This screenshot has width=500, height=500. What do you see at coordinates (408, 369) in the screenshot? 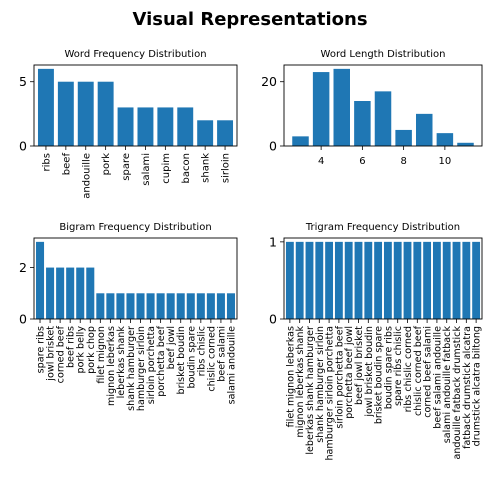
I see `x-tick-label: ribs chislic corned` at bounding box center [408, 369].